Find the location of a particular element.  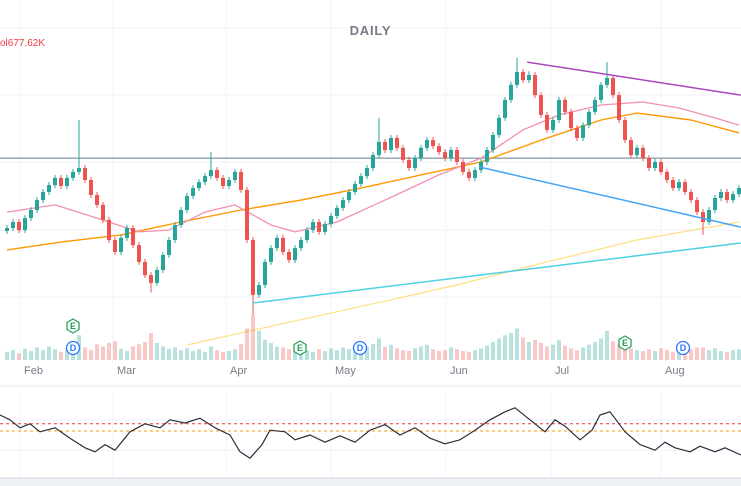

x-axis-label: Apr is located at coordinates (238, 371).